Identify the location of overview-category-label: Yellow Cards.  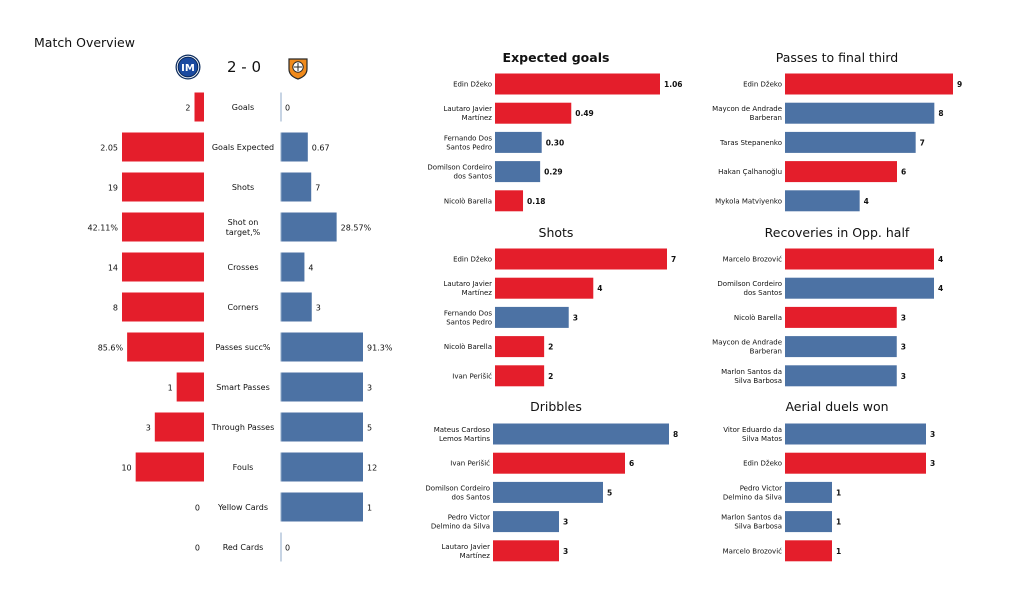
(242, 507).